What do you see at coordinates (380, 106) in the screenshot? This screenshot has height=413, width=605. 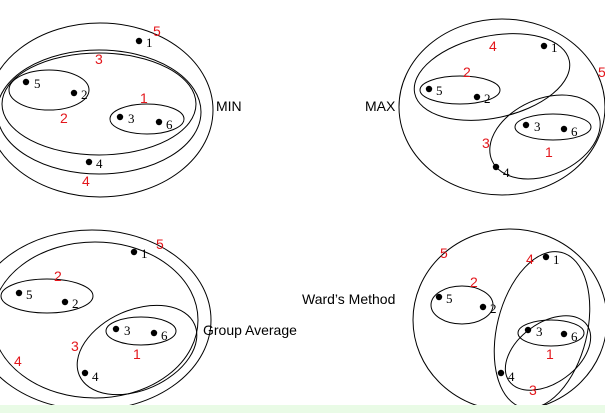 I see `method-label-max: MAX` at bounding box center [380, 106].